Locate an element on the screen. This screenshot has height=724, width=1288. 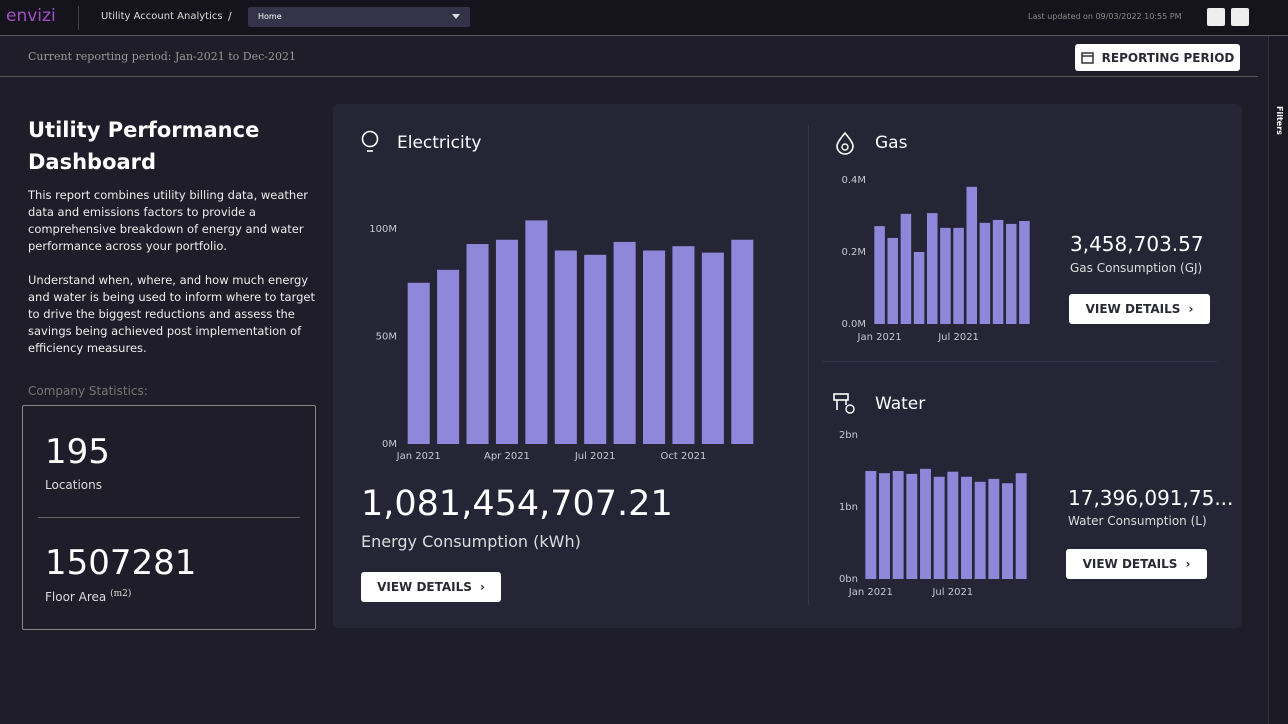
stat-label: Floor Area (m2) is located at coordinates (88, 596).